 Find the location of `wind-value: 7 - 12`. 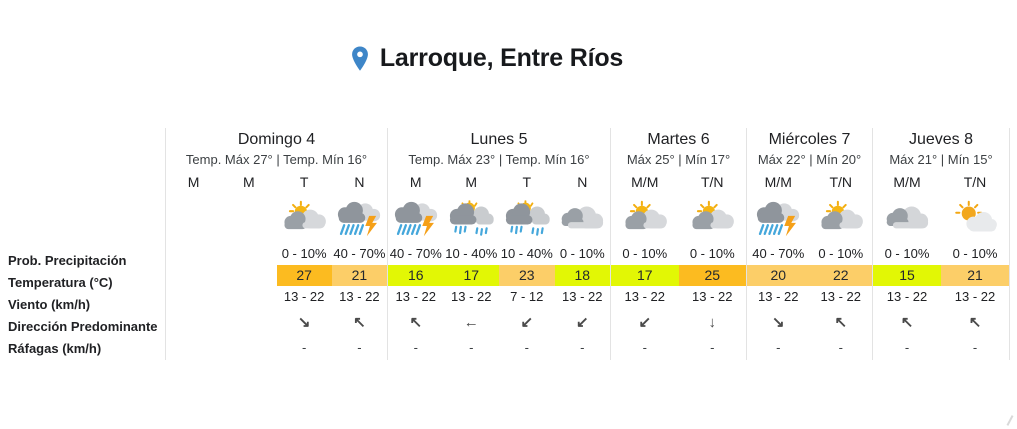

wind-value: 7 - 12 is located at coordinates (527, 296).